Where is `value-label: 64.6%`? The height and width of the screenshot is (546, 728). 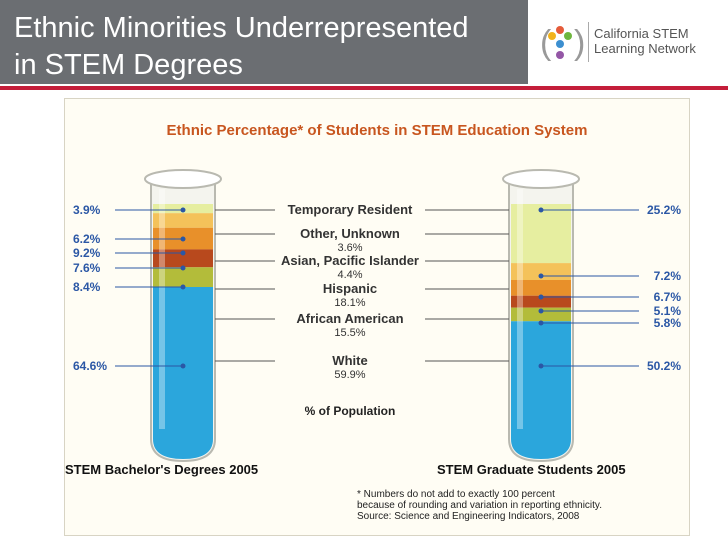
value-label: 64.6% is located at coordinates (90, 366).